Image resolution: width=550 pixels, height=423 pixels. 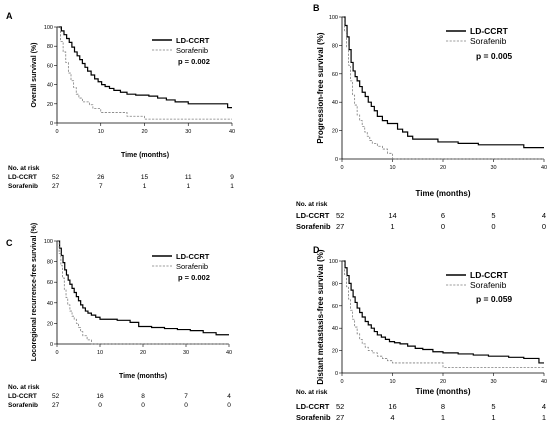 I want to click on risk-count: 8, so click(x=143, y=396).